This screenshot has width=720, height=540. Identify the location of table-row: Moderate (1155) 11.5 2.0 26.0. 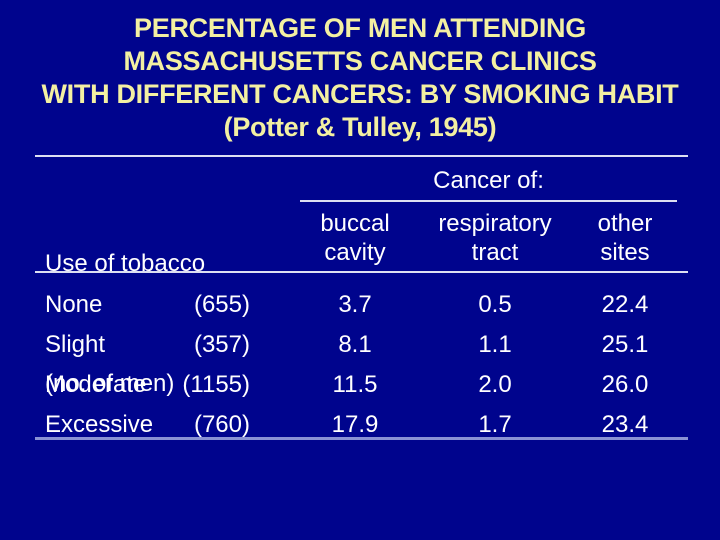
(361, 385).